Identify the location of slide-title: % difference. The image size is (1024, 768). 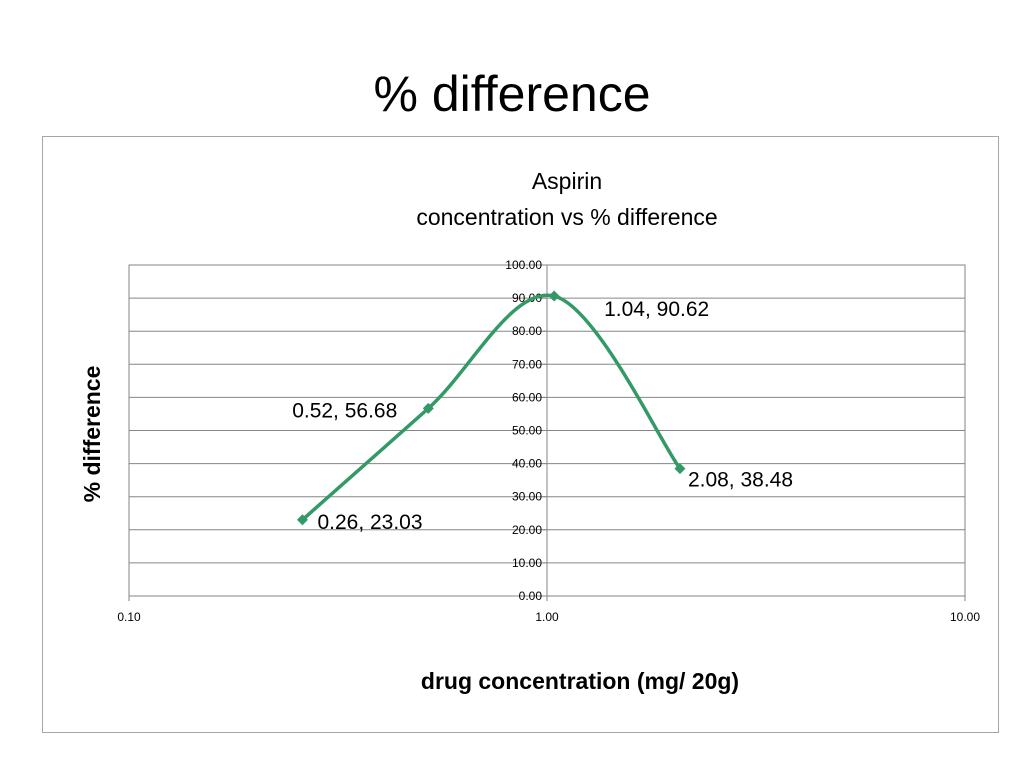
(512, 94).